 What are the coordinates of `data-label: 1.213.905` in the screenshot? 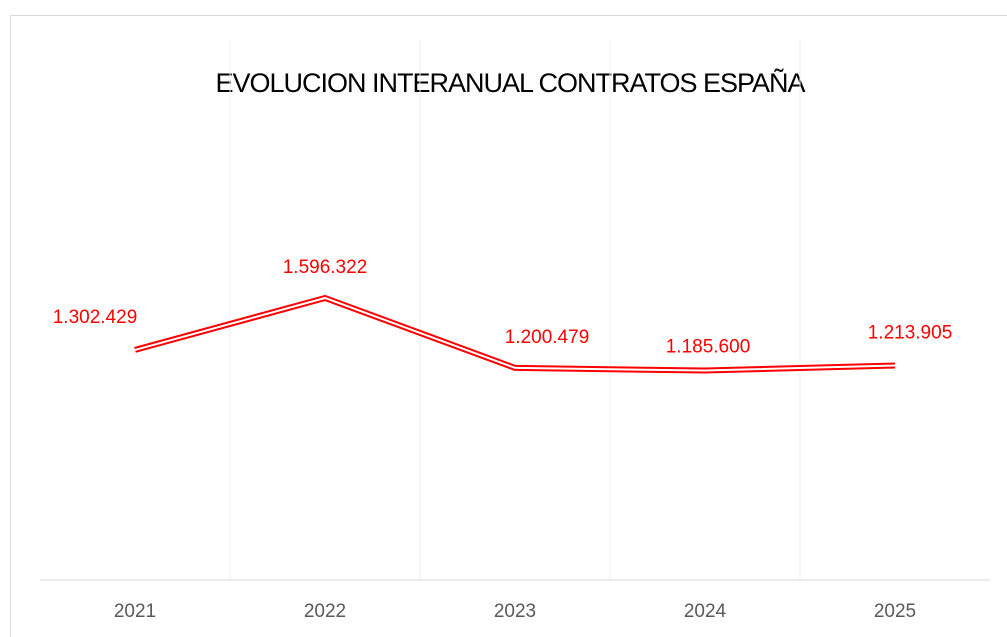 It's located at (910, 333).